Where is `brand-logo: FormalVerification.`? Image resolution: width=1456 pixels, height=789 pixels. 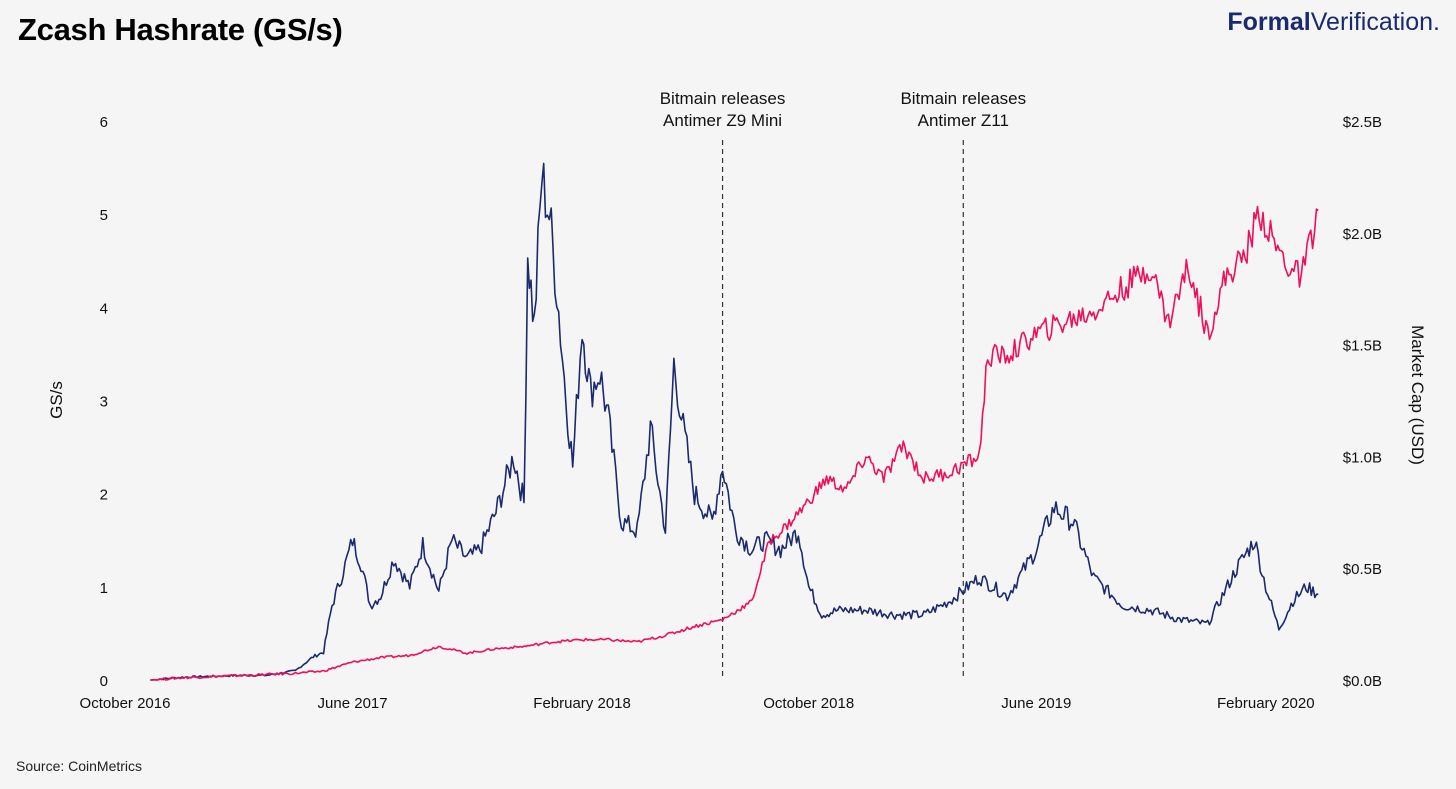
brand-logo: FormalVerification. is located at coordinates (1333, 22).